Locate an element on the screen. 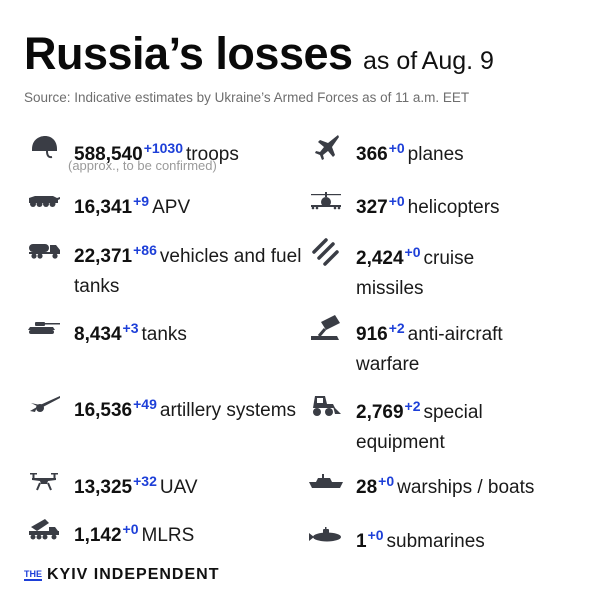 This screenshot has height=600, width=600. stat-cruise-missiles: 2,424+0 cruise missiles is located at coordinates (436, 270).